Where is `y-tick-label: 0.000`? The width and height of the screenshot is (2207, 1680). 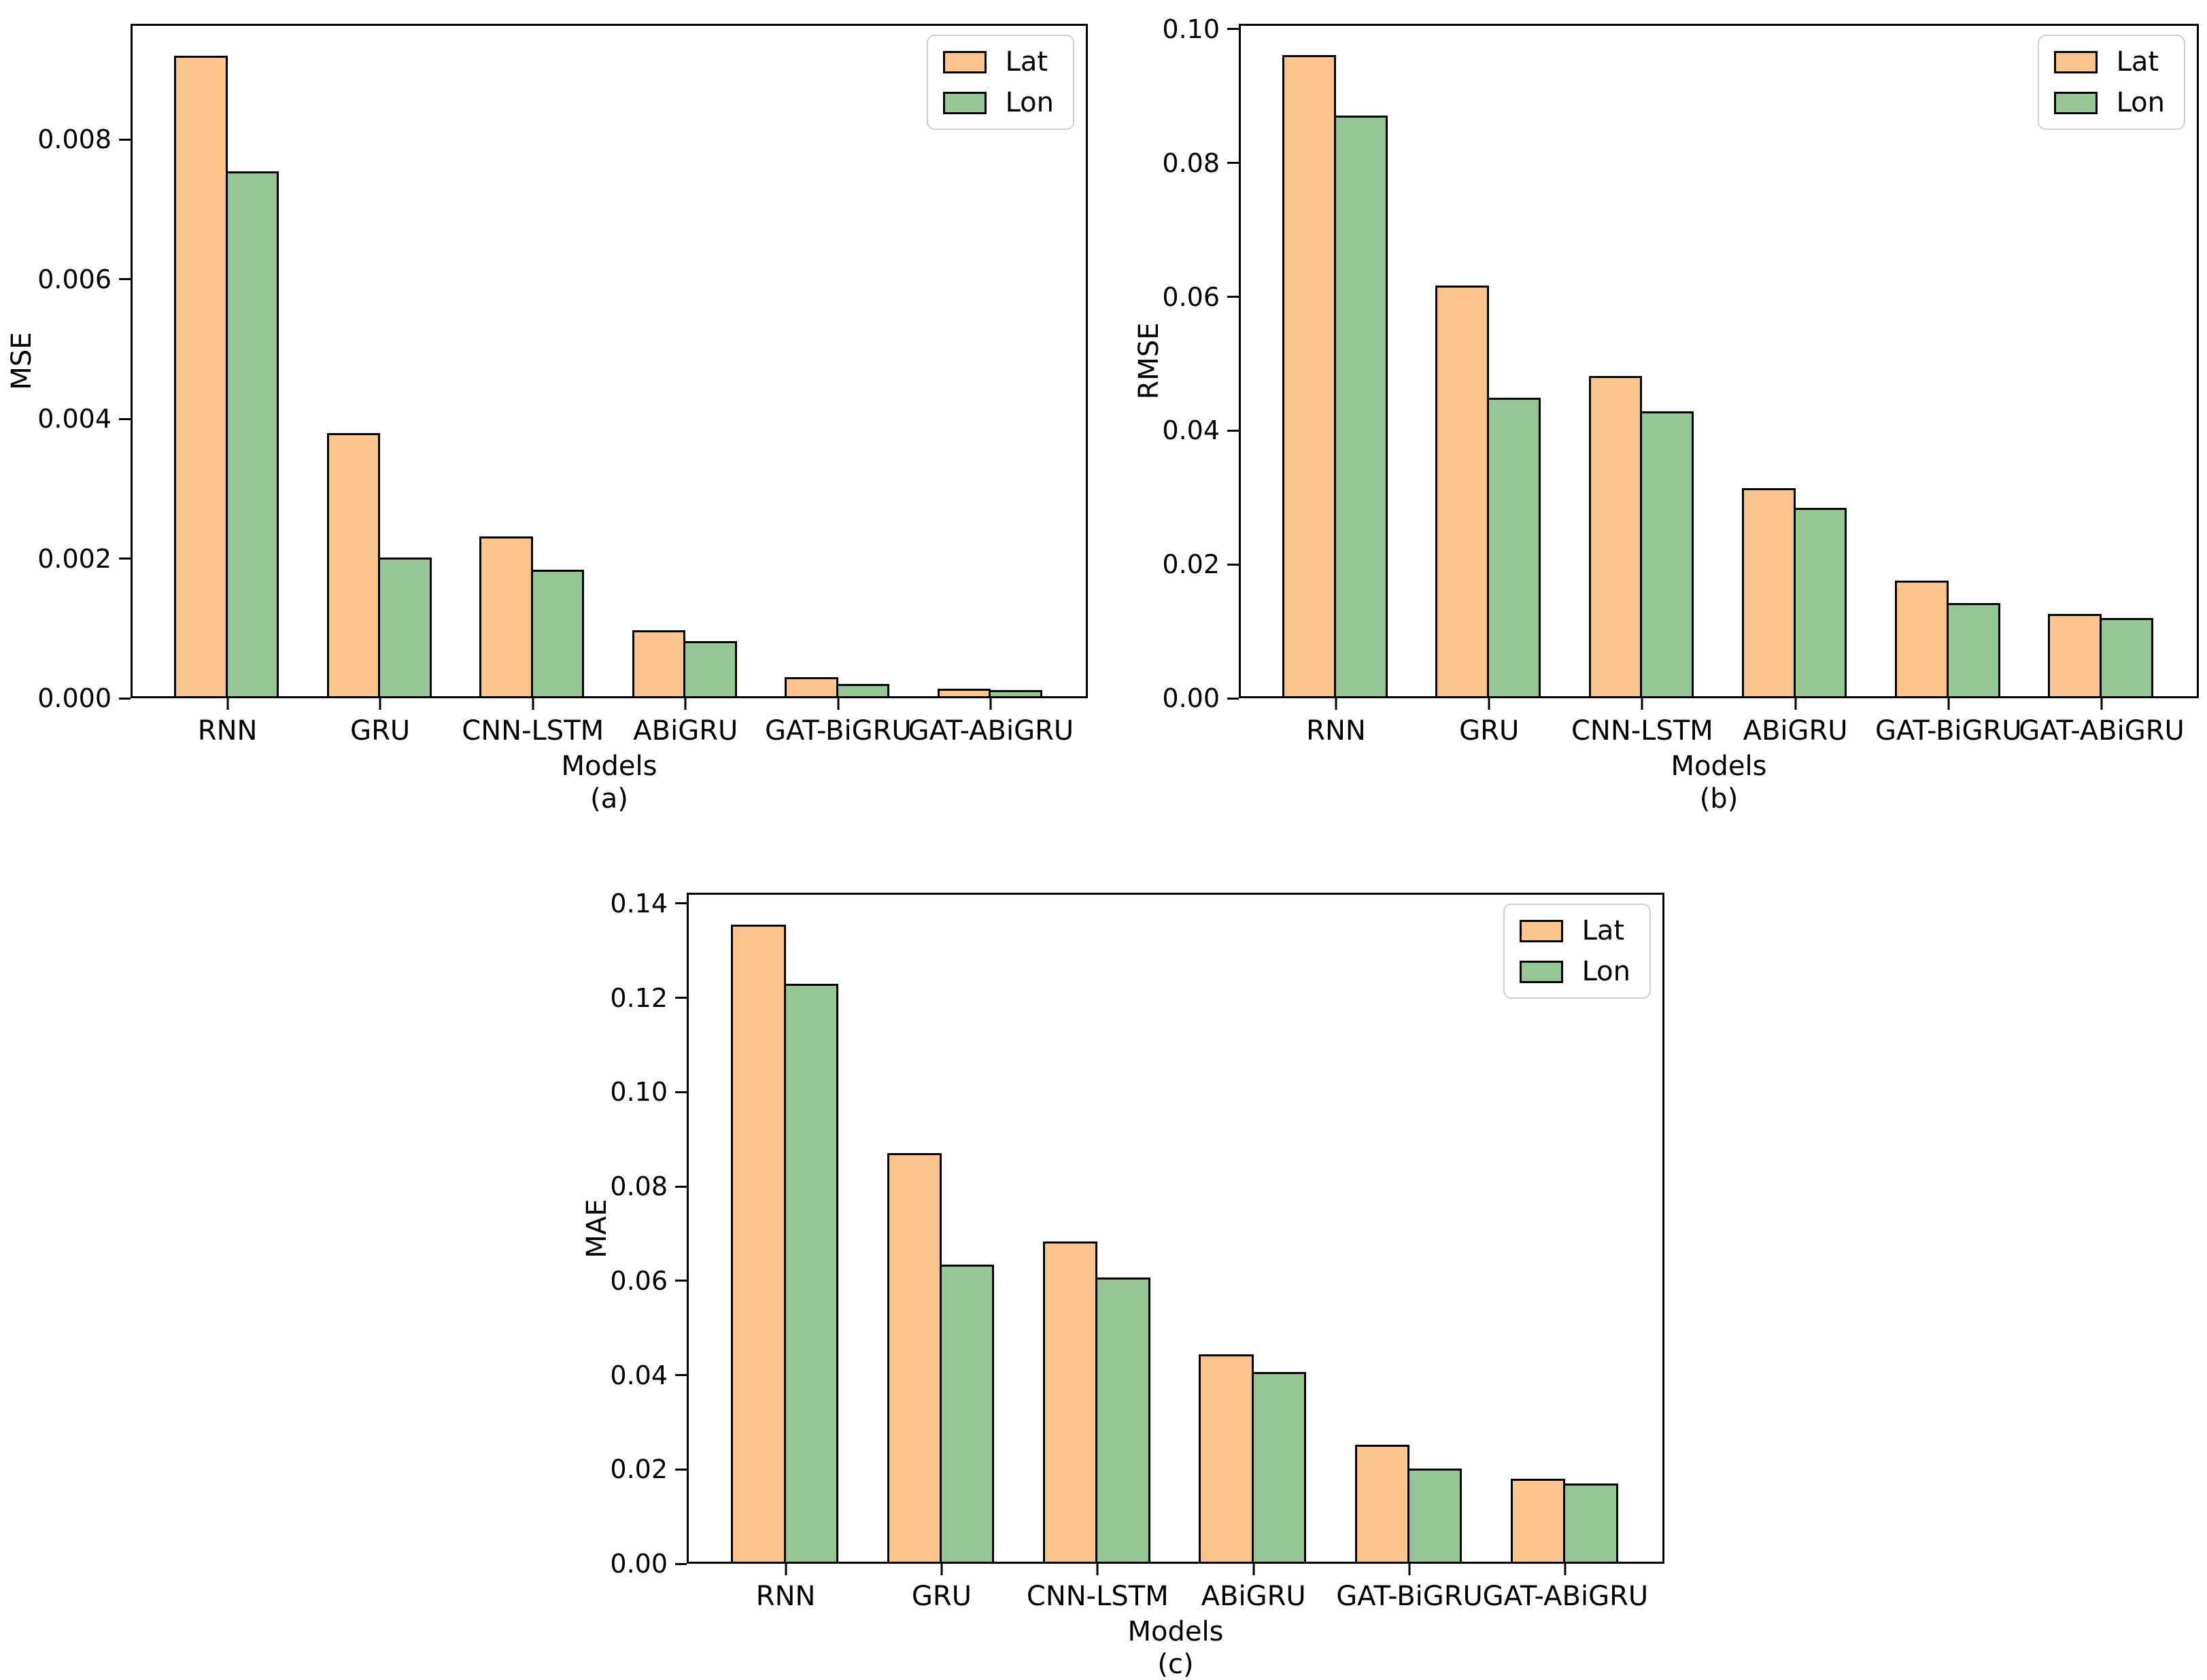 y-tick-label: 0.000 is located at coordinates (74, 698).